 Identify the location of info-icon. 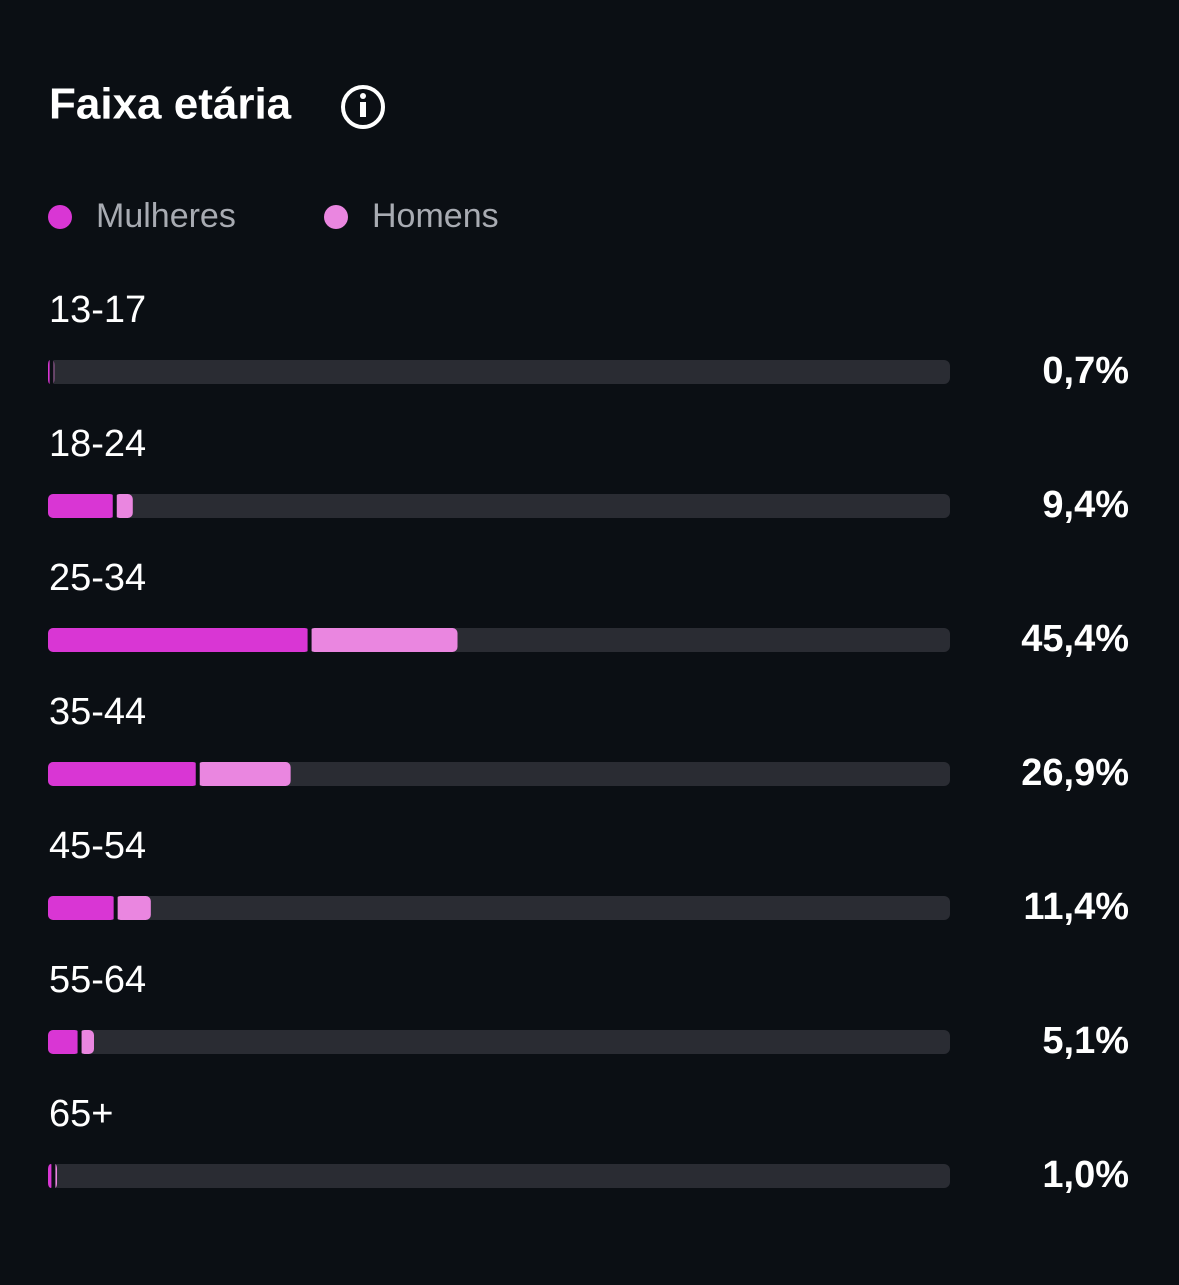
(363, 107).